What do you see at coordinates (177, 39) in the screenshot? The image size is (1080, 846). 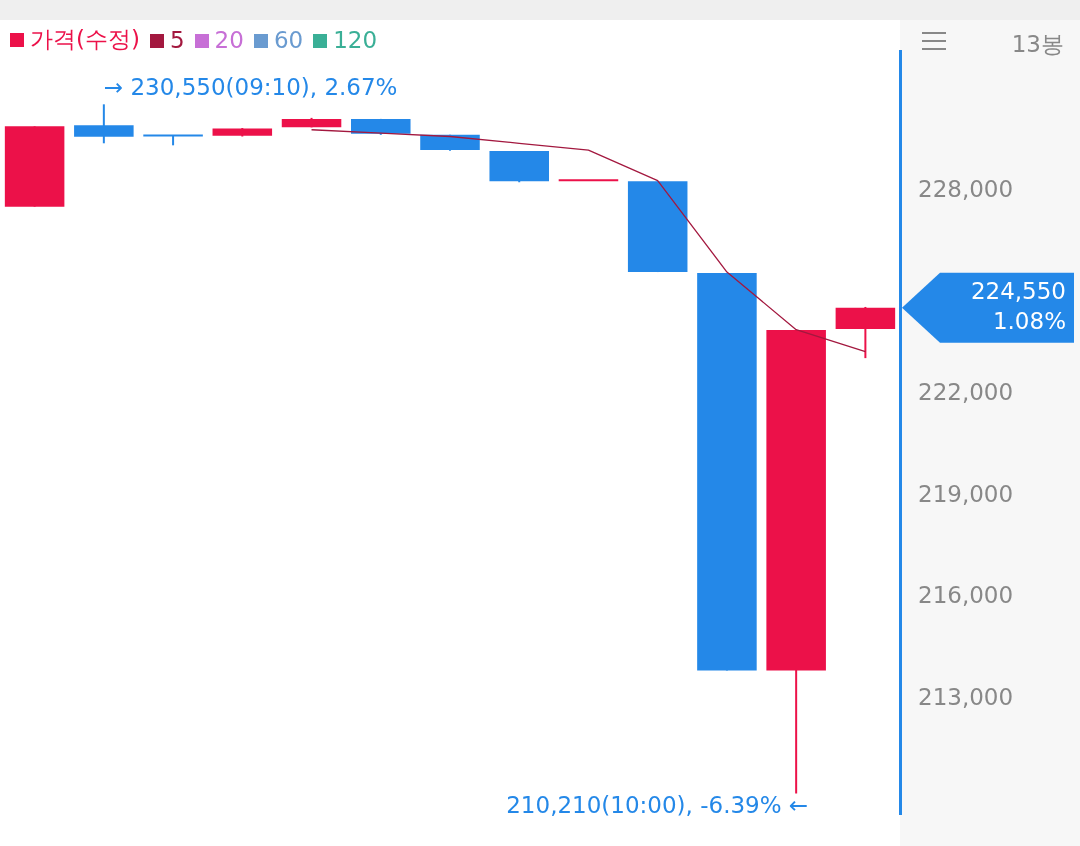 I see `legend-label: 5` at bounding box center [177, 39].